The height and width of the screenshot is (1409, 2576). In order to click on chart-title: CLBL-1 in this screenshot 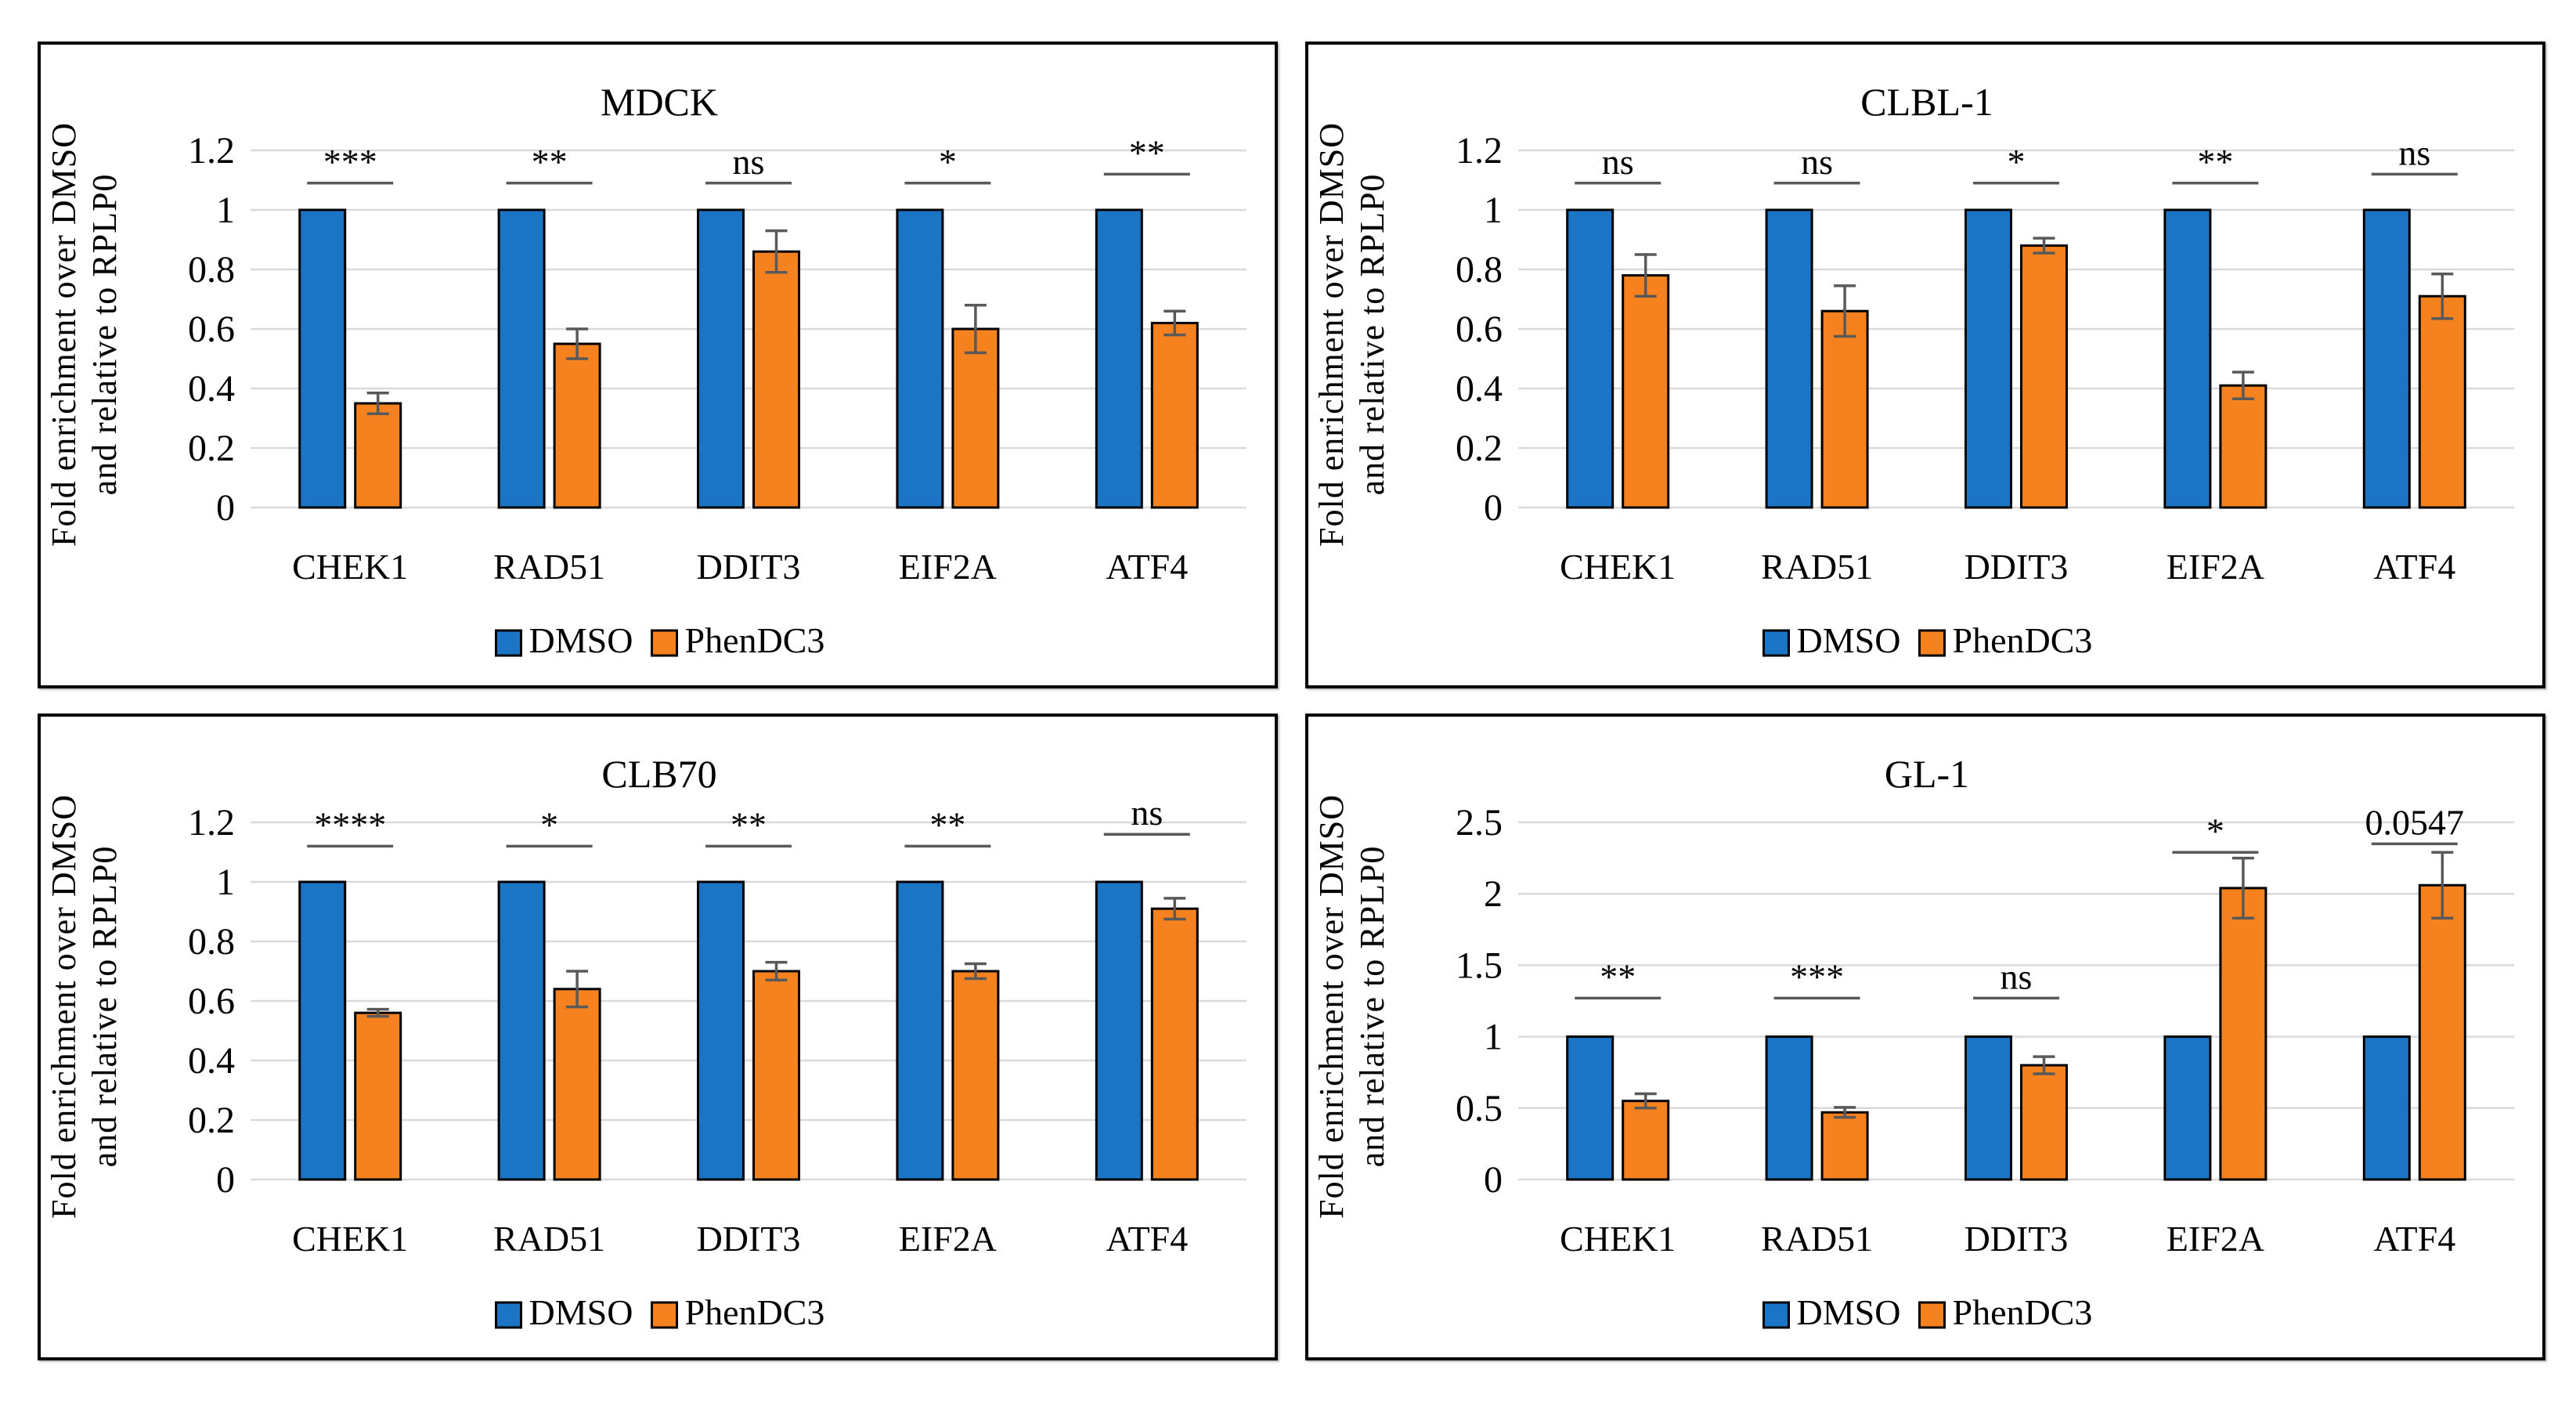, I will do `click(1927, 102)`.